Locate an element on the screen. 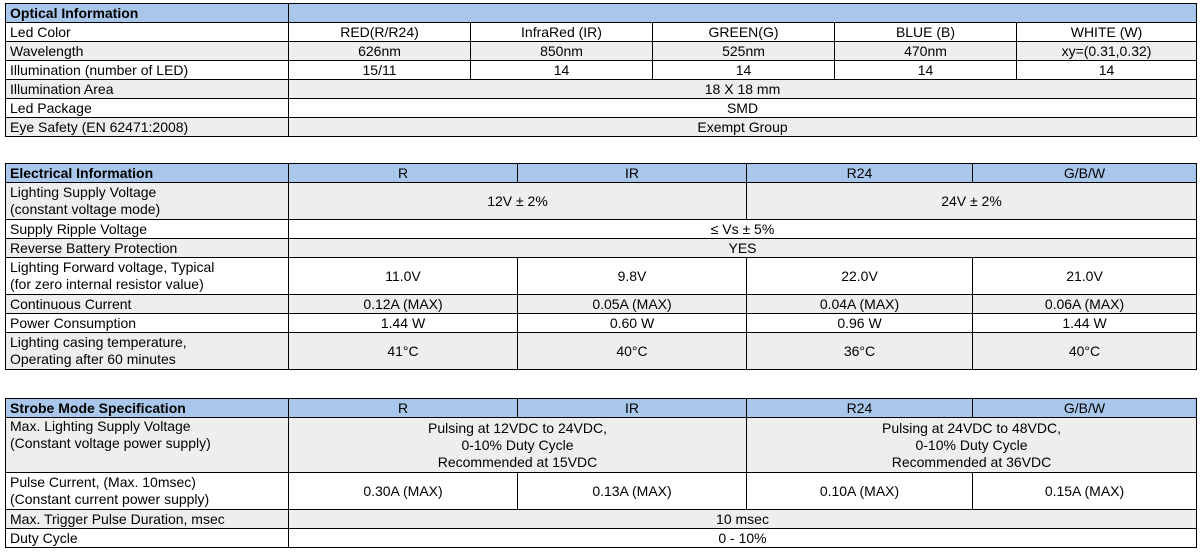 The width and height of the screenshot is (1200, 554). row-label: Power Consumption is located at coordinates (147, 323).